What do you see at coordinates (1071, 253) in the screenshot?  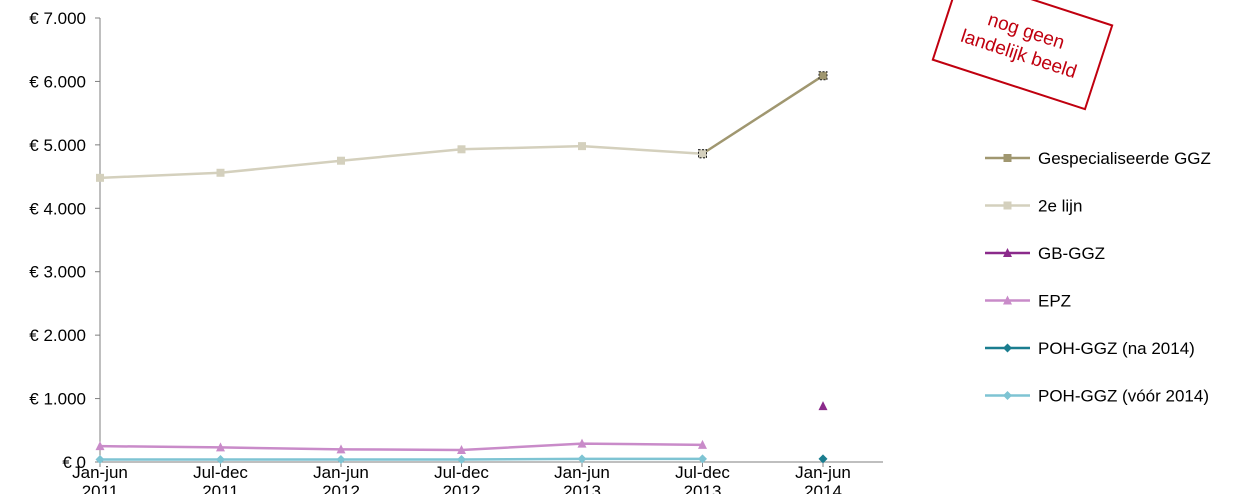 I see `legend-label: GB-GGZ` at bounding box center [1071, 253].